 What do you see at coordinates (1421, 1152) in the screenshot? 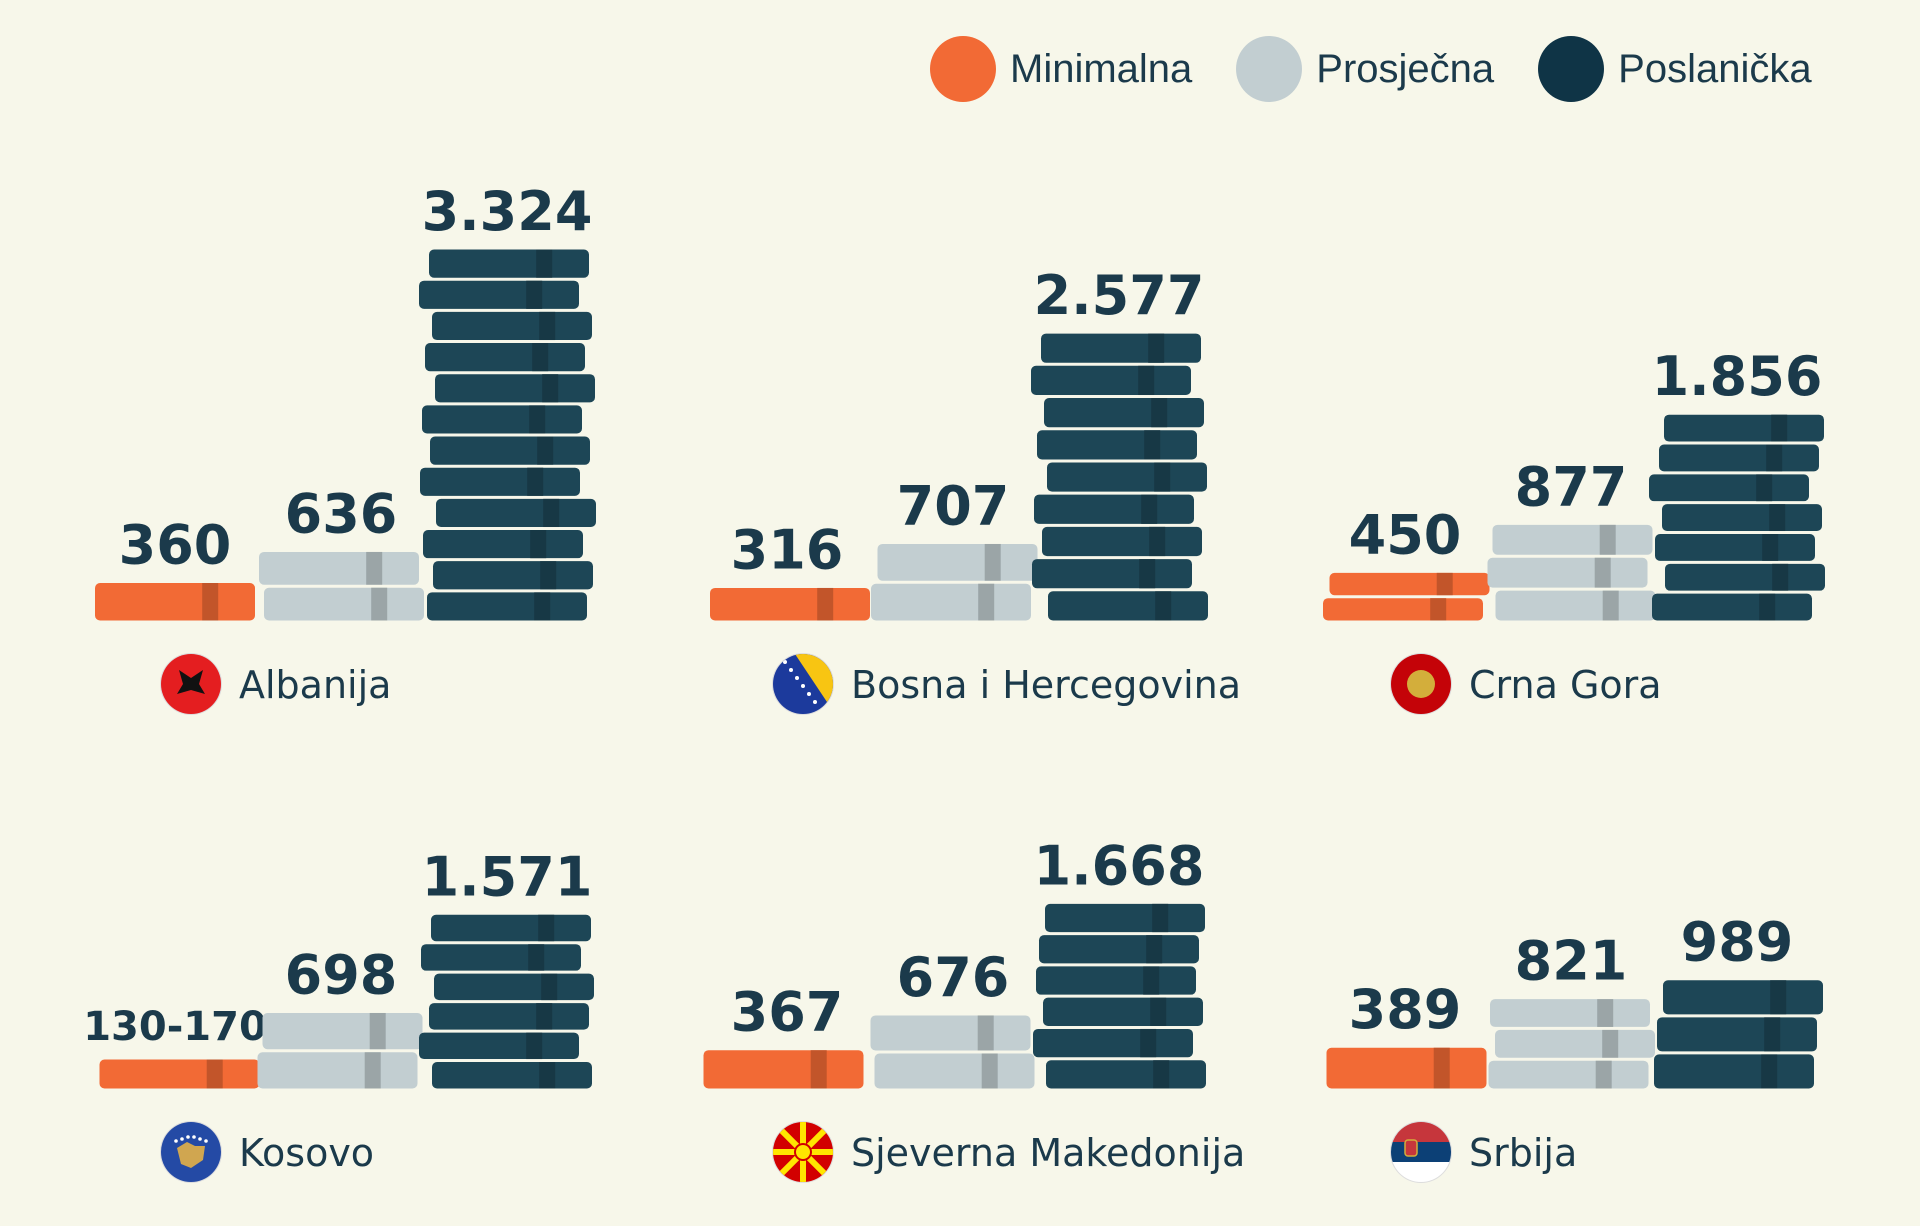
I see `serbia-flag-icon-art` at bounding box center [1421, 1152].